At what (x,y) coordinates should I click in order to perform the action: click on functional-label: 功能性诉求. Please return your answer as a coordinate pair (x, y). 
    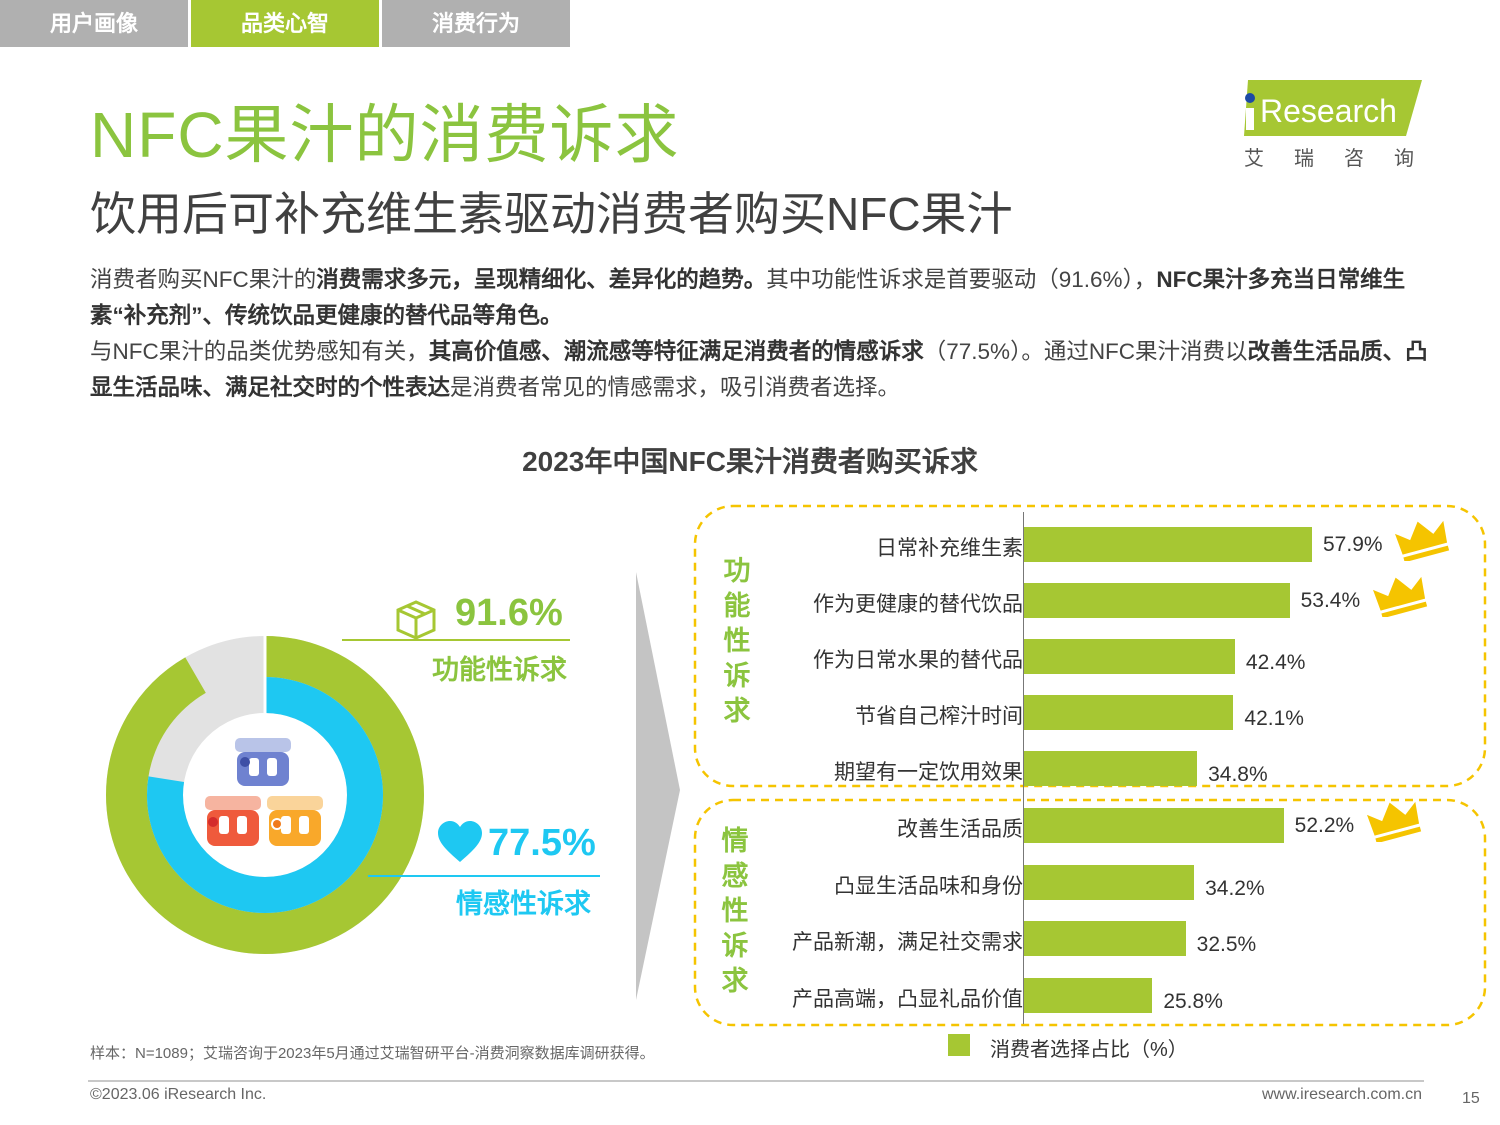
    Looking at the image, I should click on (499, 670).